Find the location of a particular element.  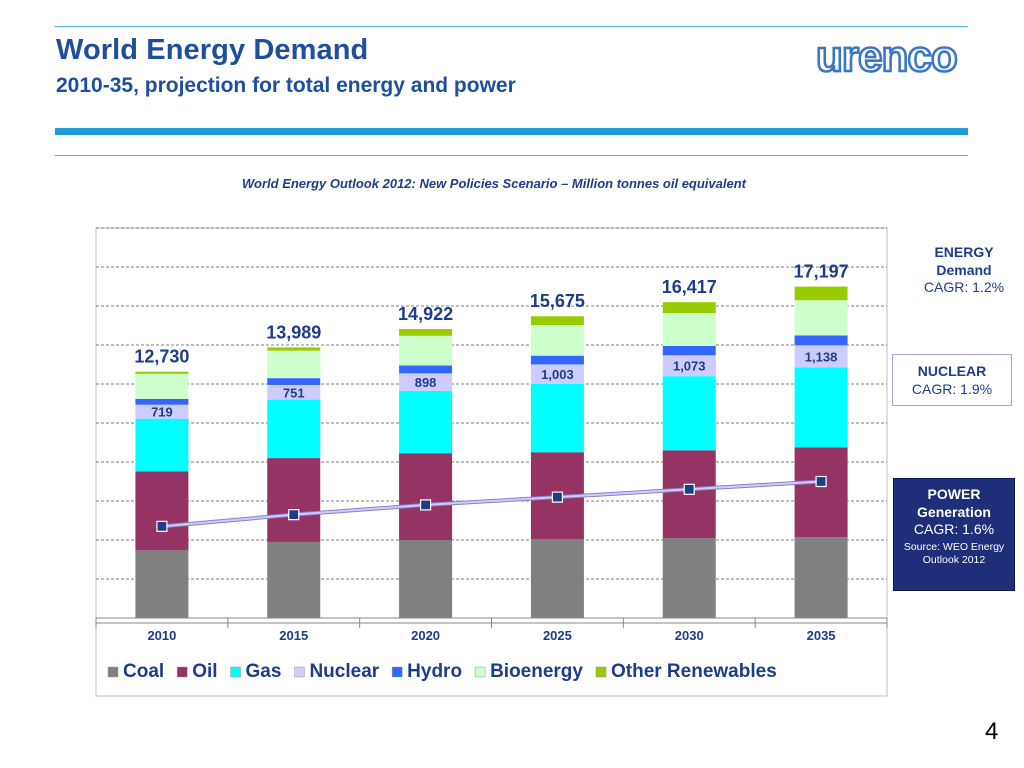

bar-segment-other-renewables-2035 is located at coordinates (821, 293).